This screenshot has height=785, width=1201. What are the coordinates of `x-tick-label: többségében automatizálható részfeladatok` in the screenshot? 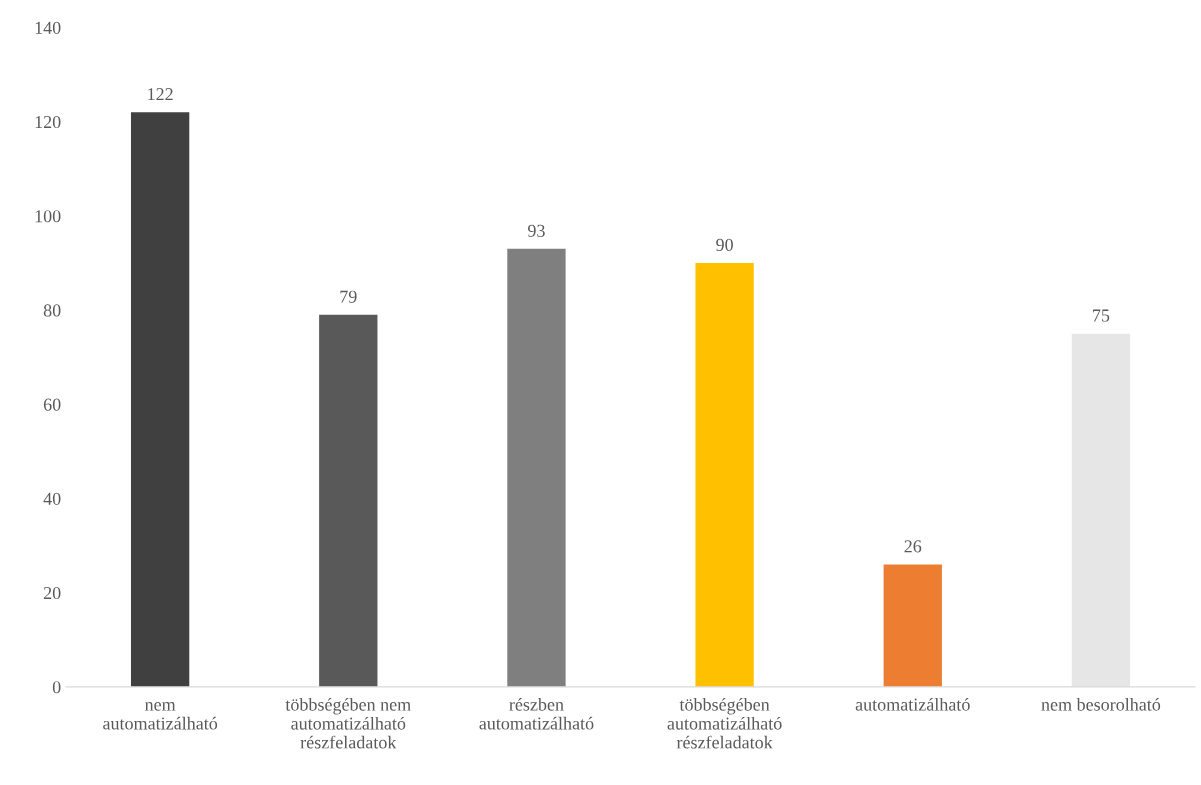 It's located at (724, 723).